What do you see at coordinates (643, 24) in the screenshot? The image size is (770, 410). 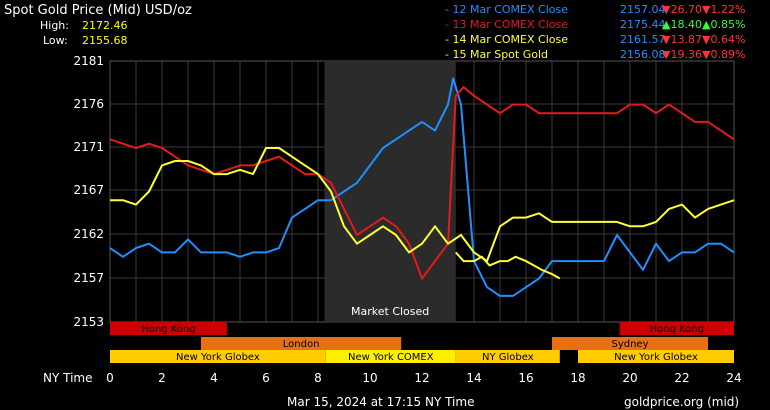 I see `legend-price: 2175.44` at bounding box center [643, 24].